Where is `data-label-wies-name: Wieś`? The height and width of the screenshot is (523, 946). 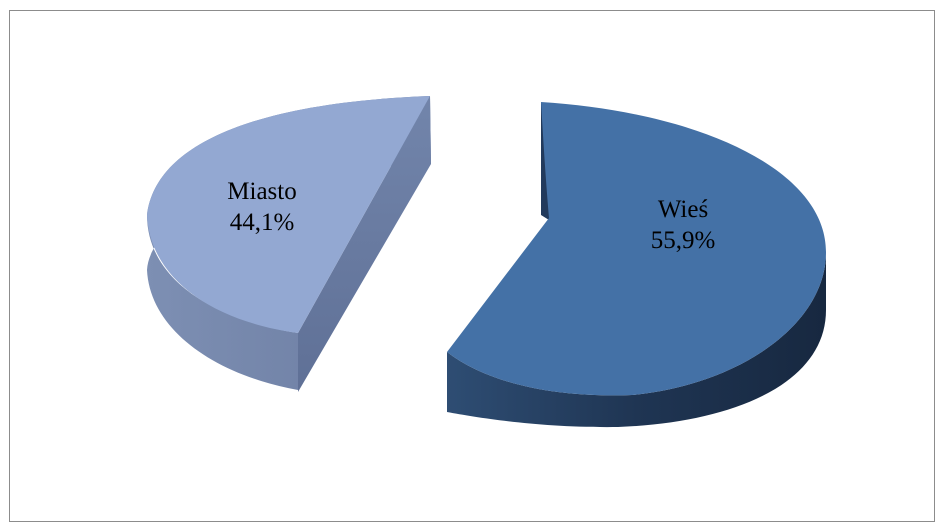
data-label-wies-name: Wieś is located at coordinates (683, 209).